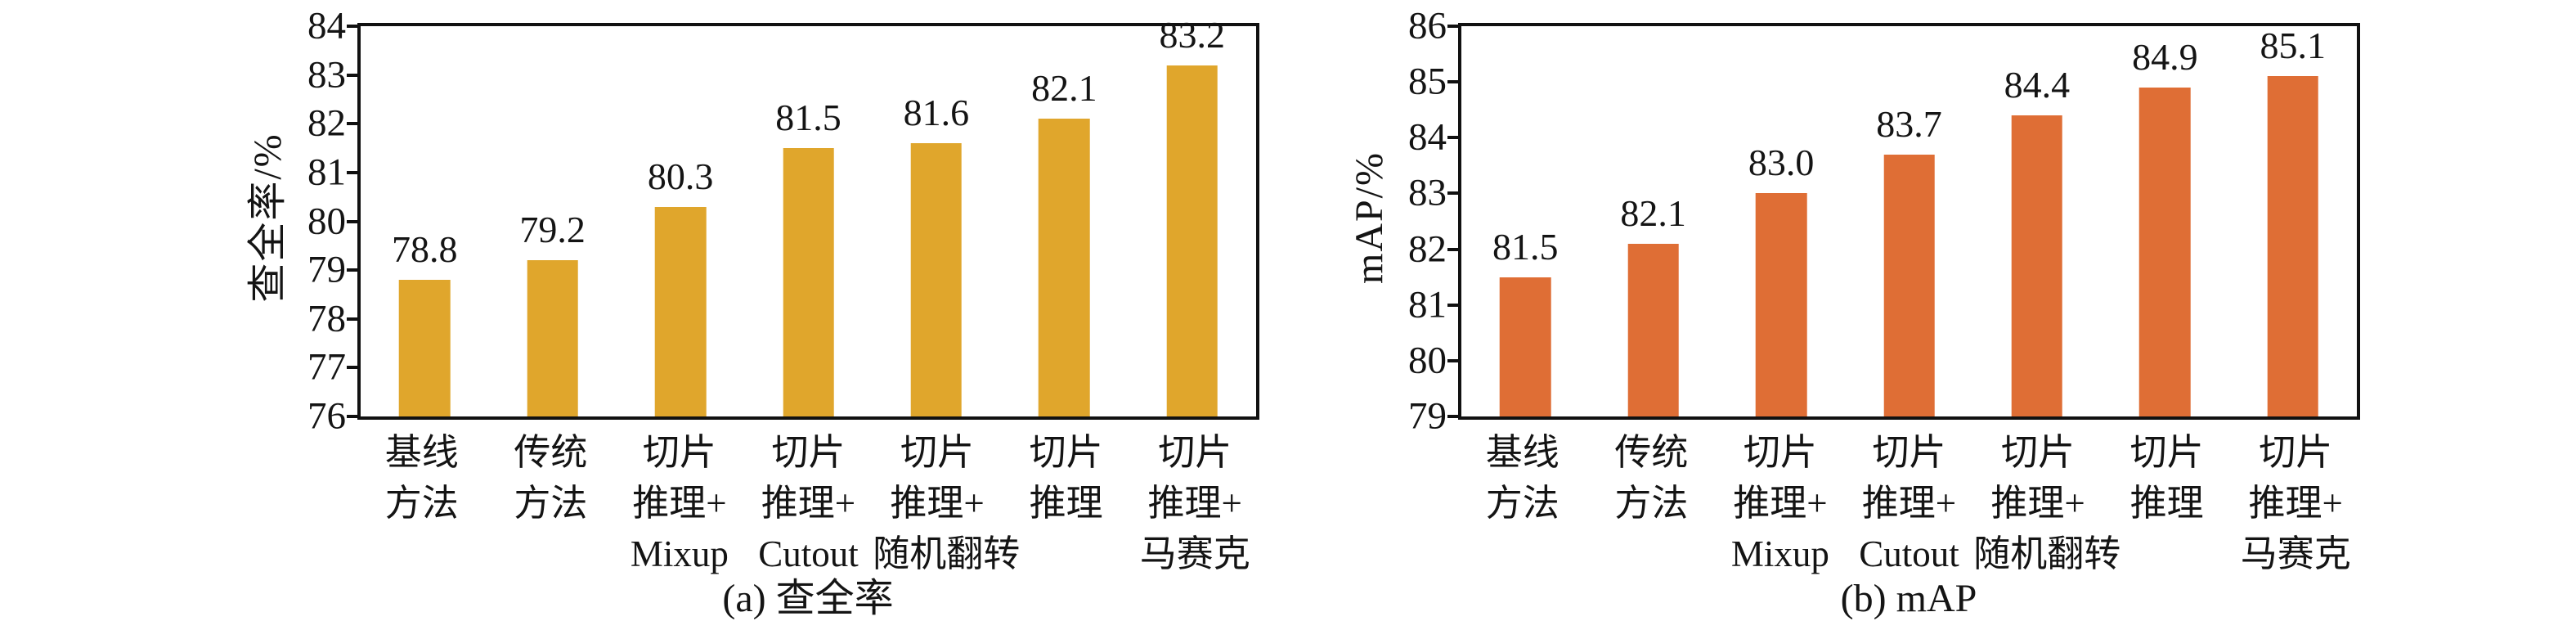  Describe the element at coordinates (2047, 553) in the screenshot. I see `x-category-line: 随机翻转` at that location.